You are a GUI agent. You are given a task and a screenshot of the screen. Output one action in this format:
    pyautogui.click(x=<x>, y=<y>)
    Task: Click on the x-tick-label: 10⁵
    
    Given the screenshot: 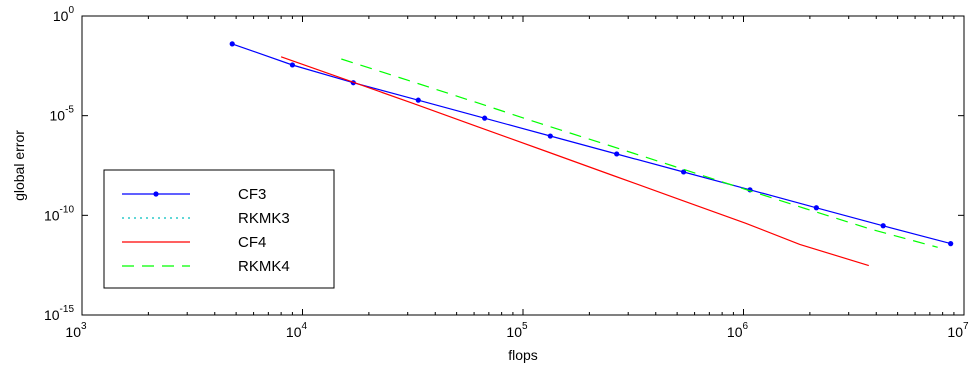 What is the action you would take?
    pyautogui.click(x=517, y=330)
    